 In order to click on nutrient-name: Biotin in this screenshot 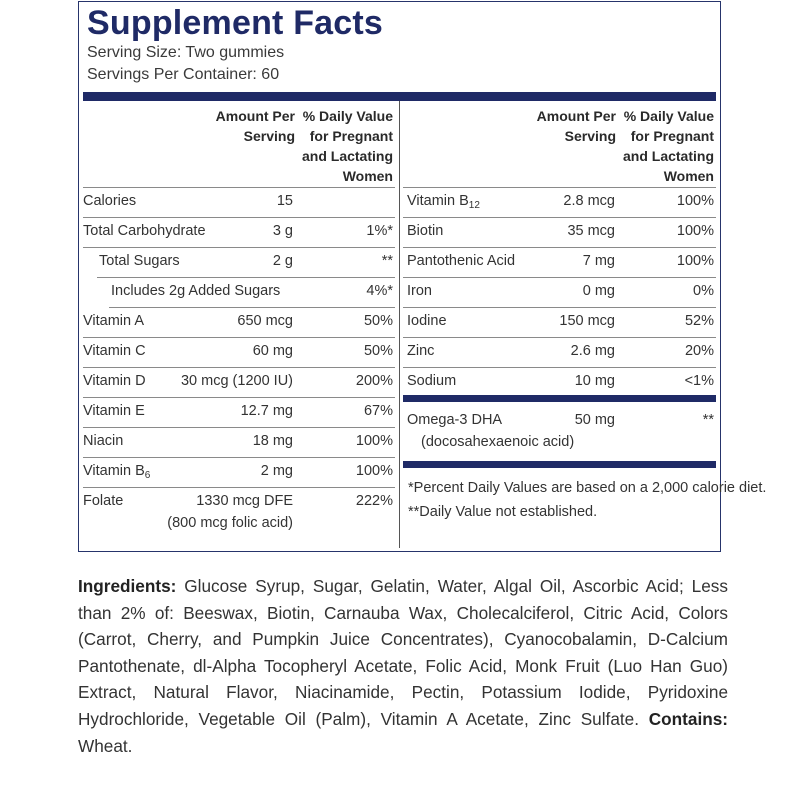, I will do `click(425, 231)`.